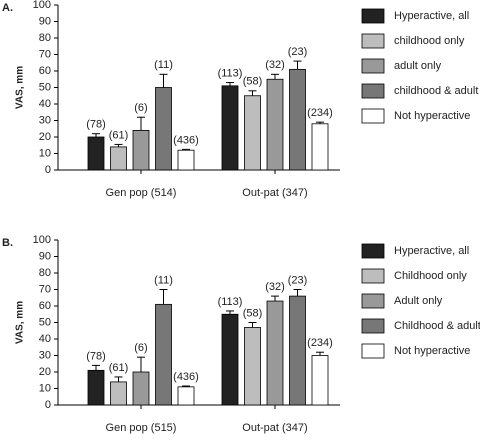 The height and width of the screenshot is (445, 480). What do you see at coordinates (437, 326) in the screenshot?
I see `legend-label: Childhood & adult` at bounding box center [437, 326].